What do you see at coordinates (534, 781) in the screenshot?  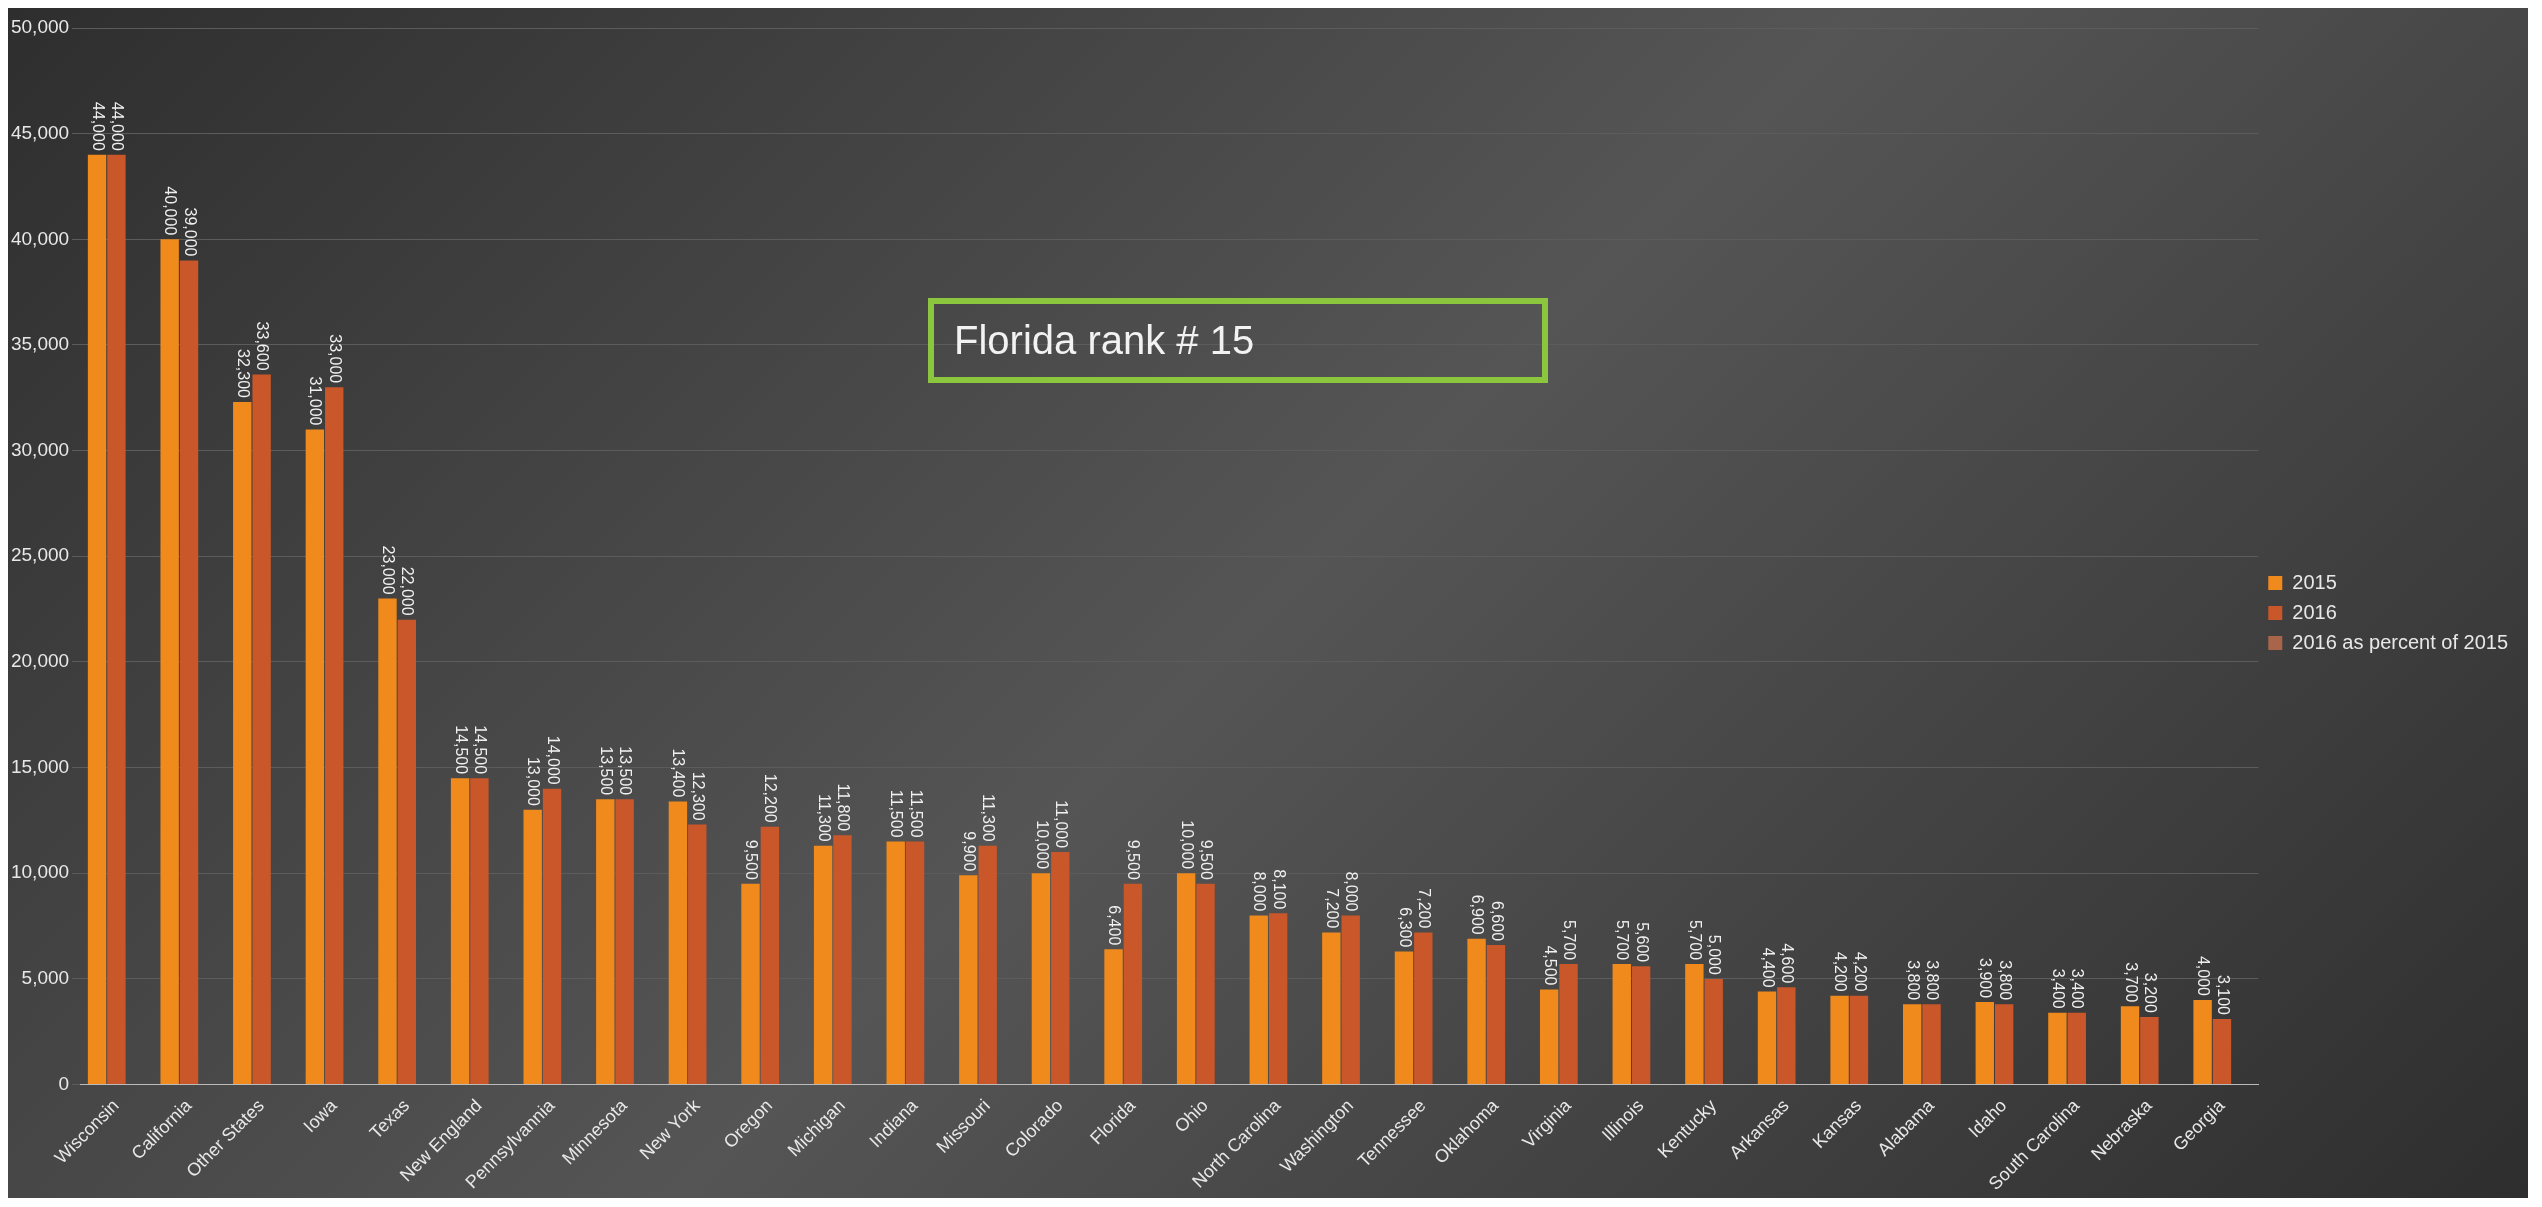 I see `data-label: 13,000` at bounding box center [534, 781].